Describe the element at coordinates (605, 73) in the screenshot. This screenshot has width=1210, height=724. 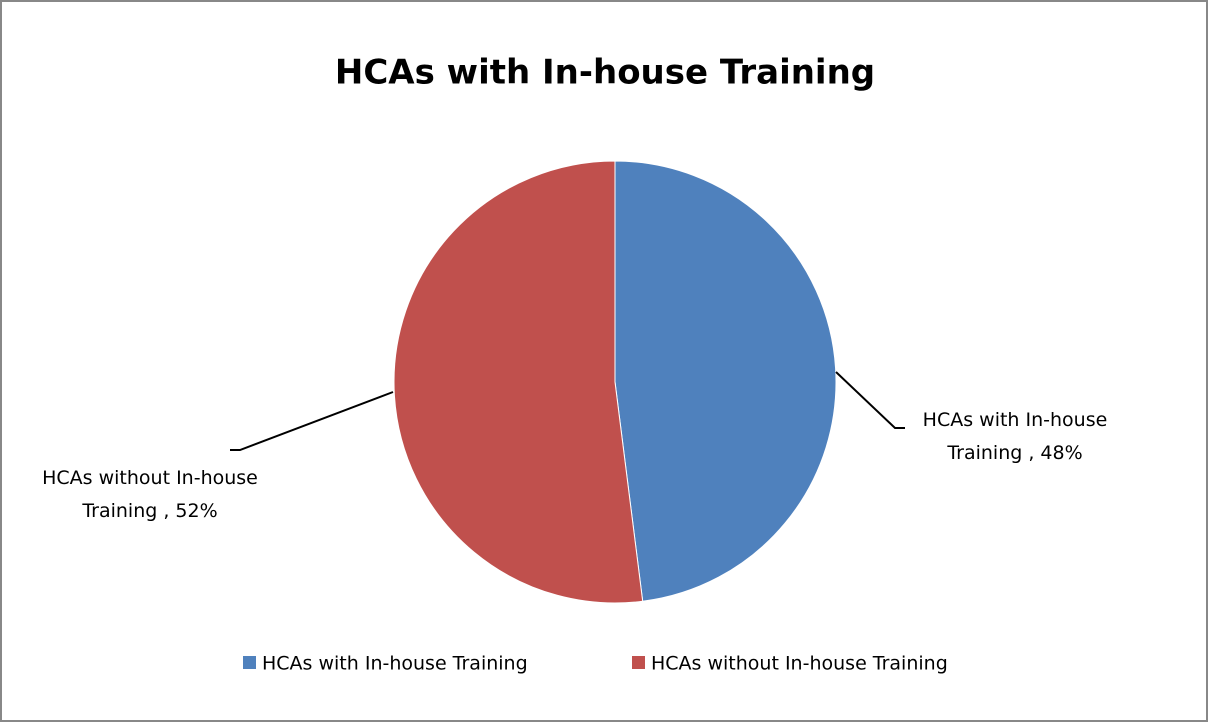
I see `chart-title: HCAs with In-house Training` at that location.